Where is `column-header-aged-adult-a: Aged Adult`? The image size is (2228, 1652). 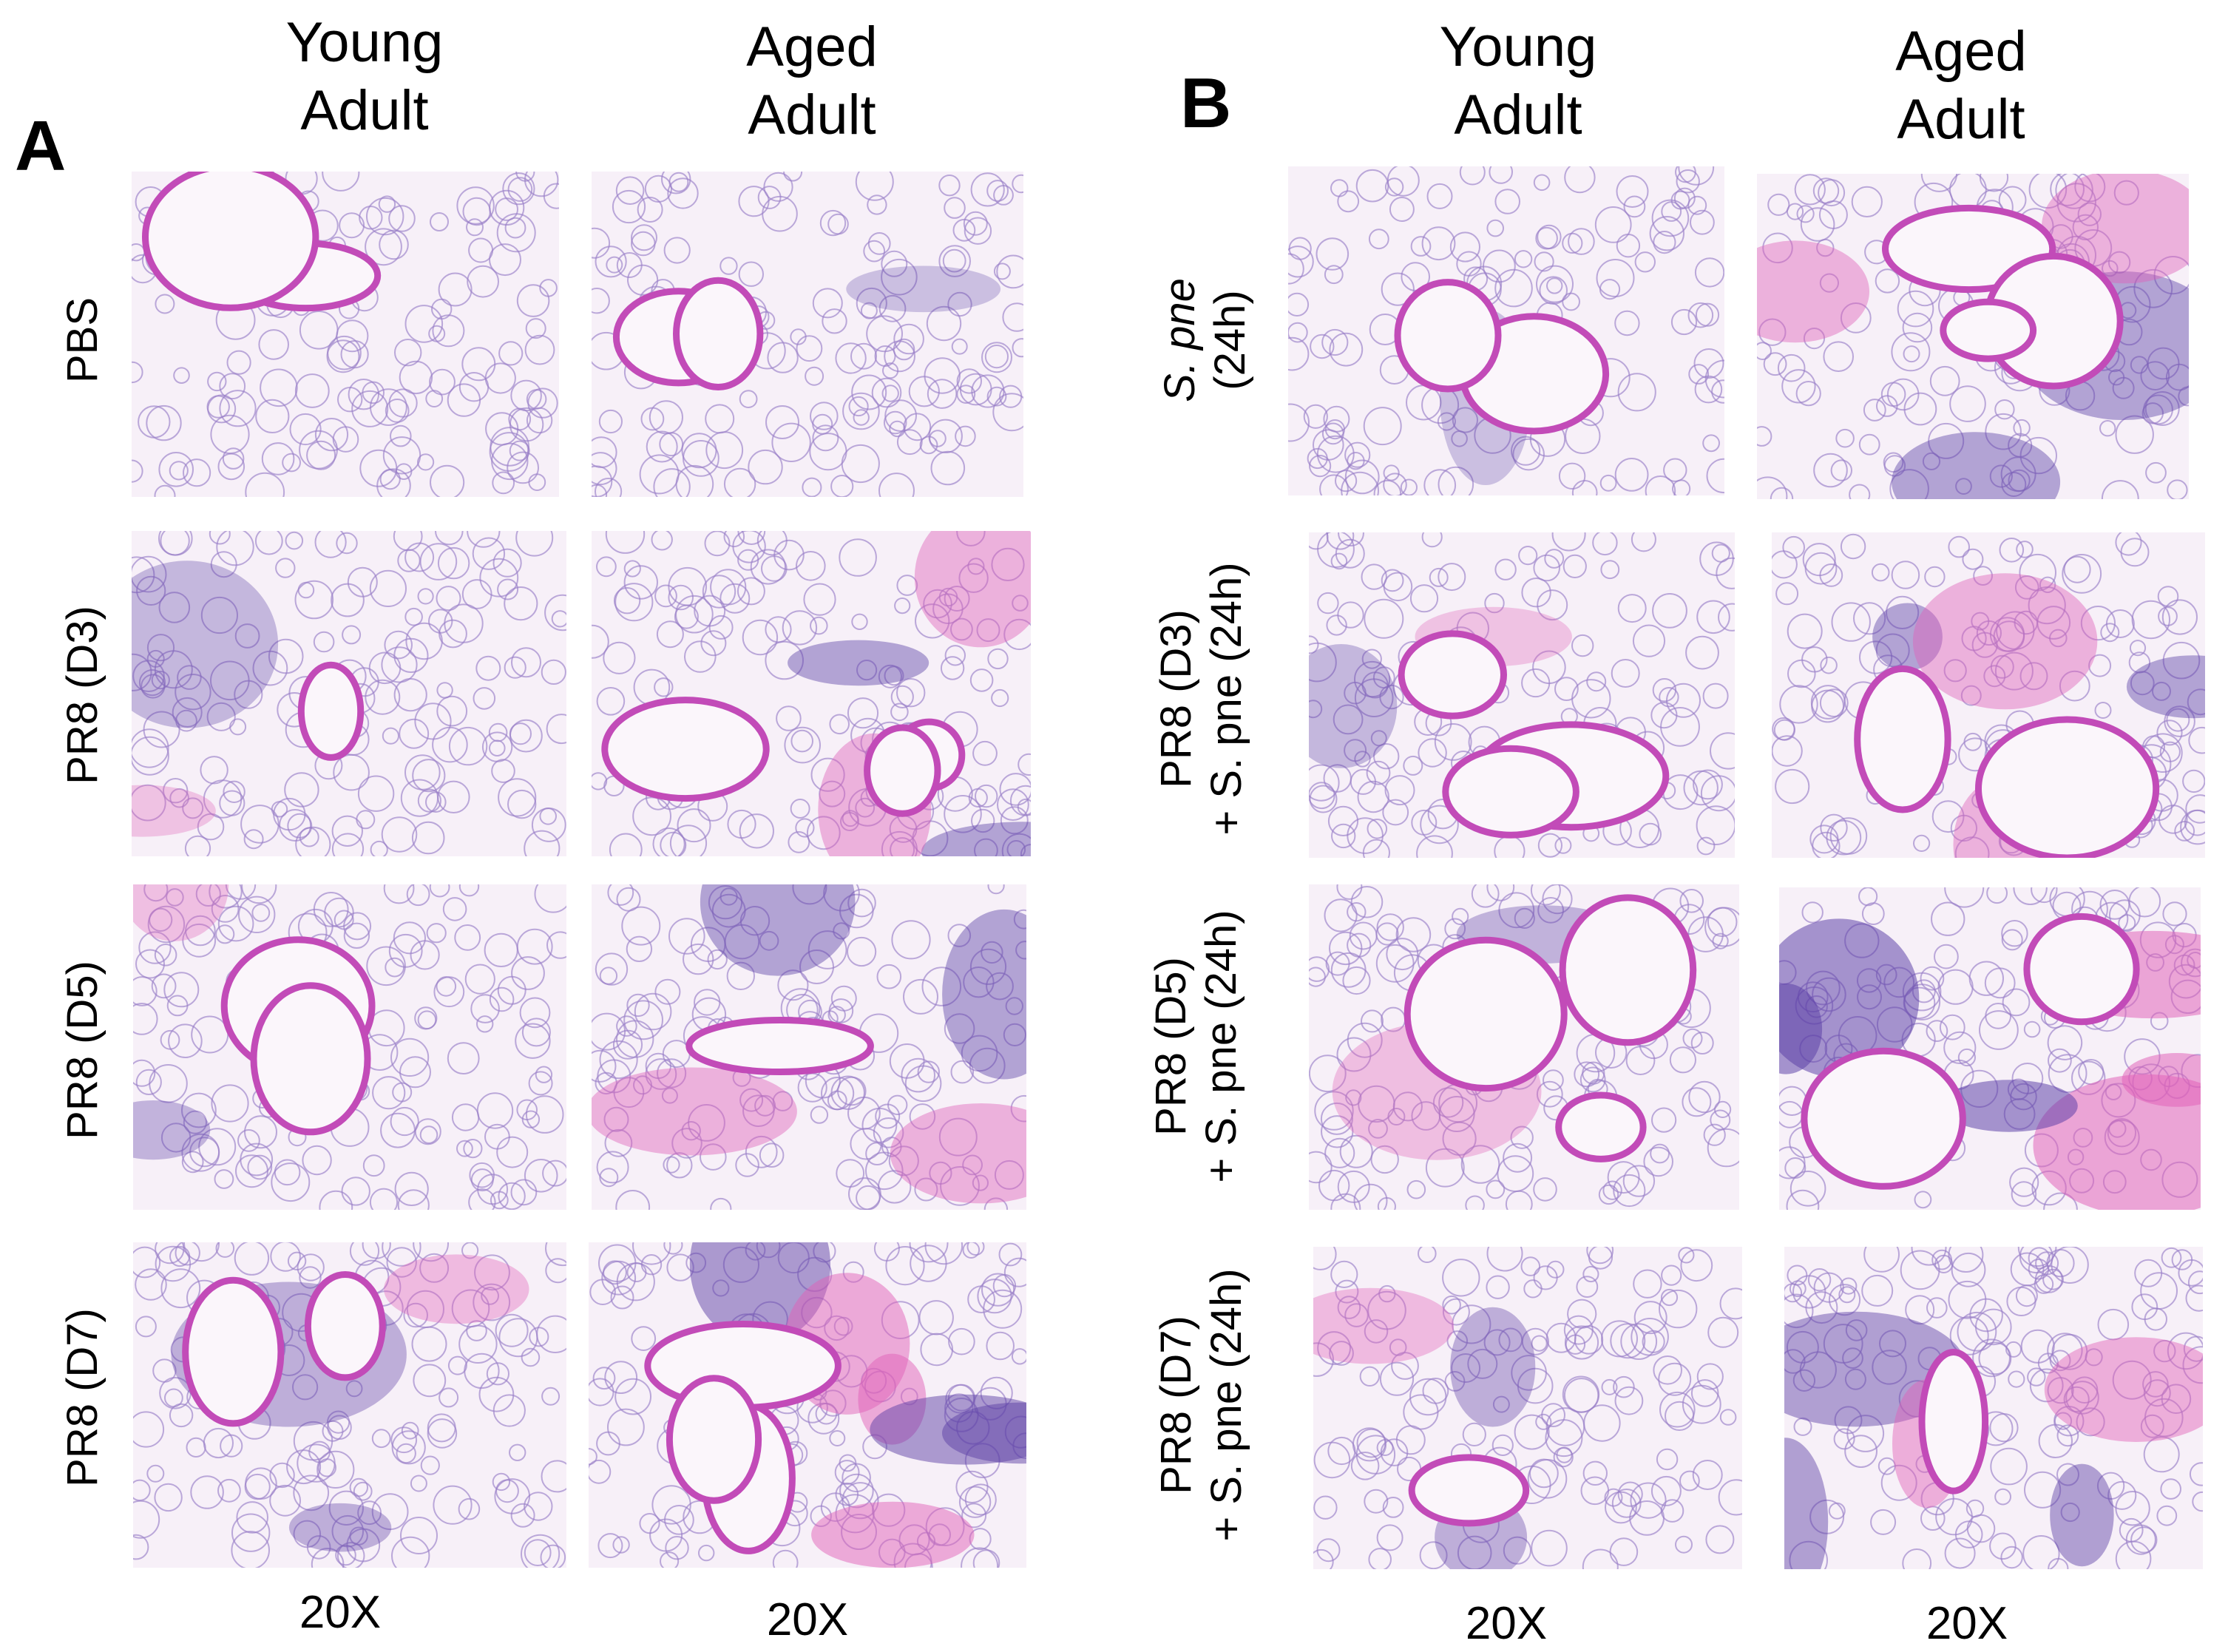 column-header-aged-adult-a: Aged Adult is located at coordinates (812, 81).